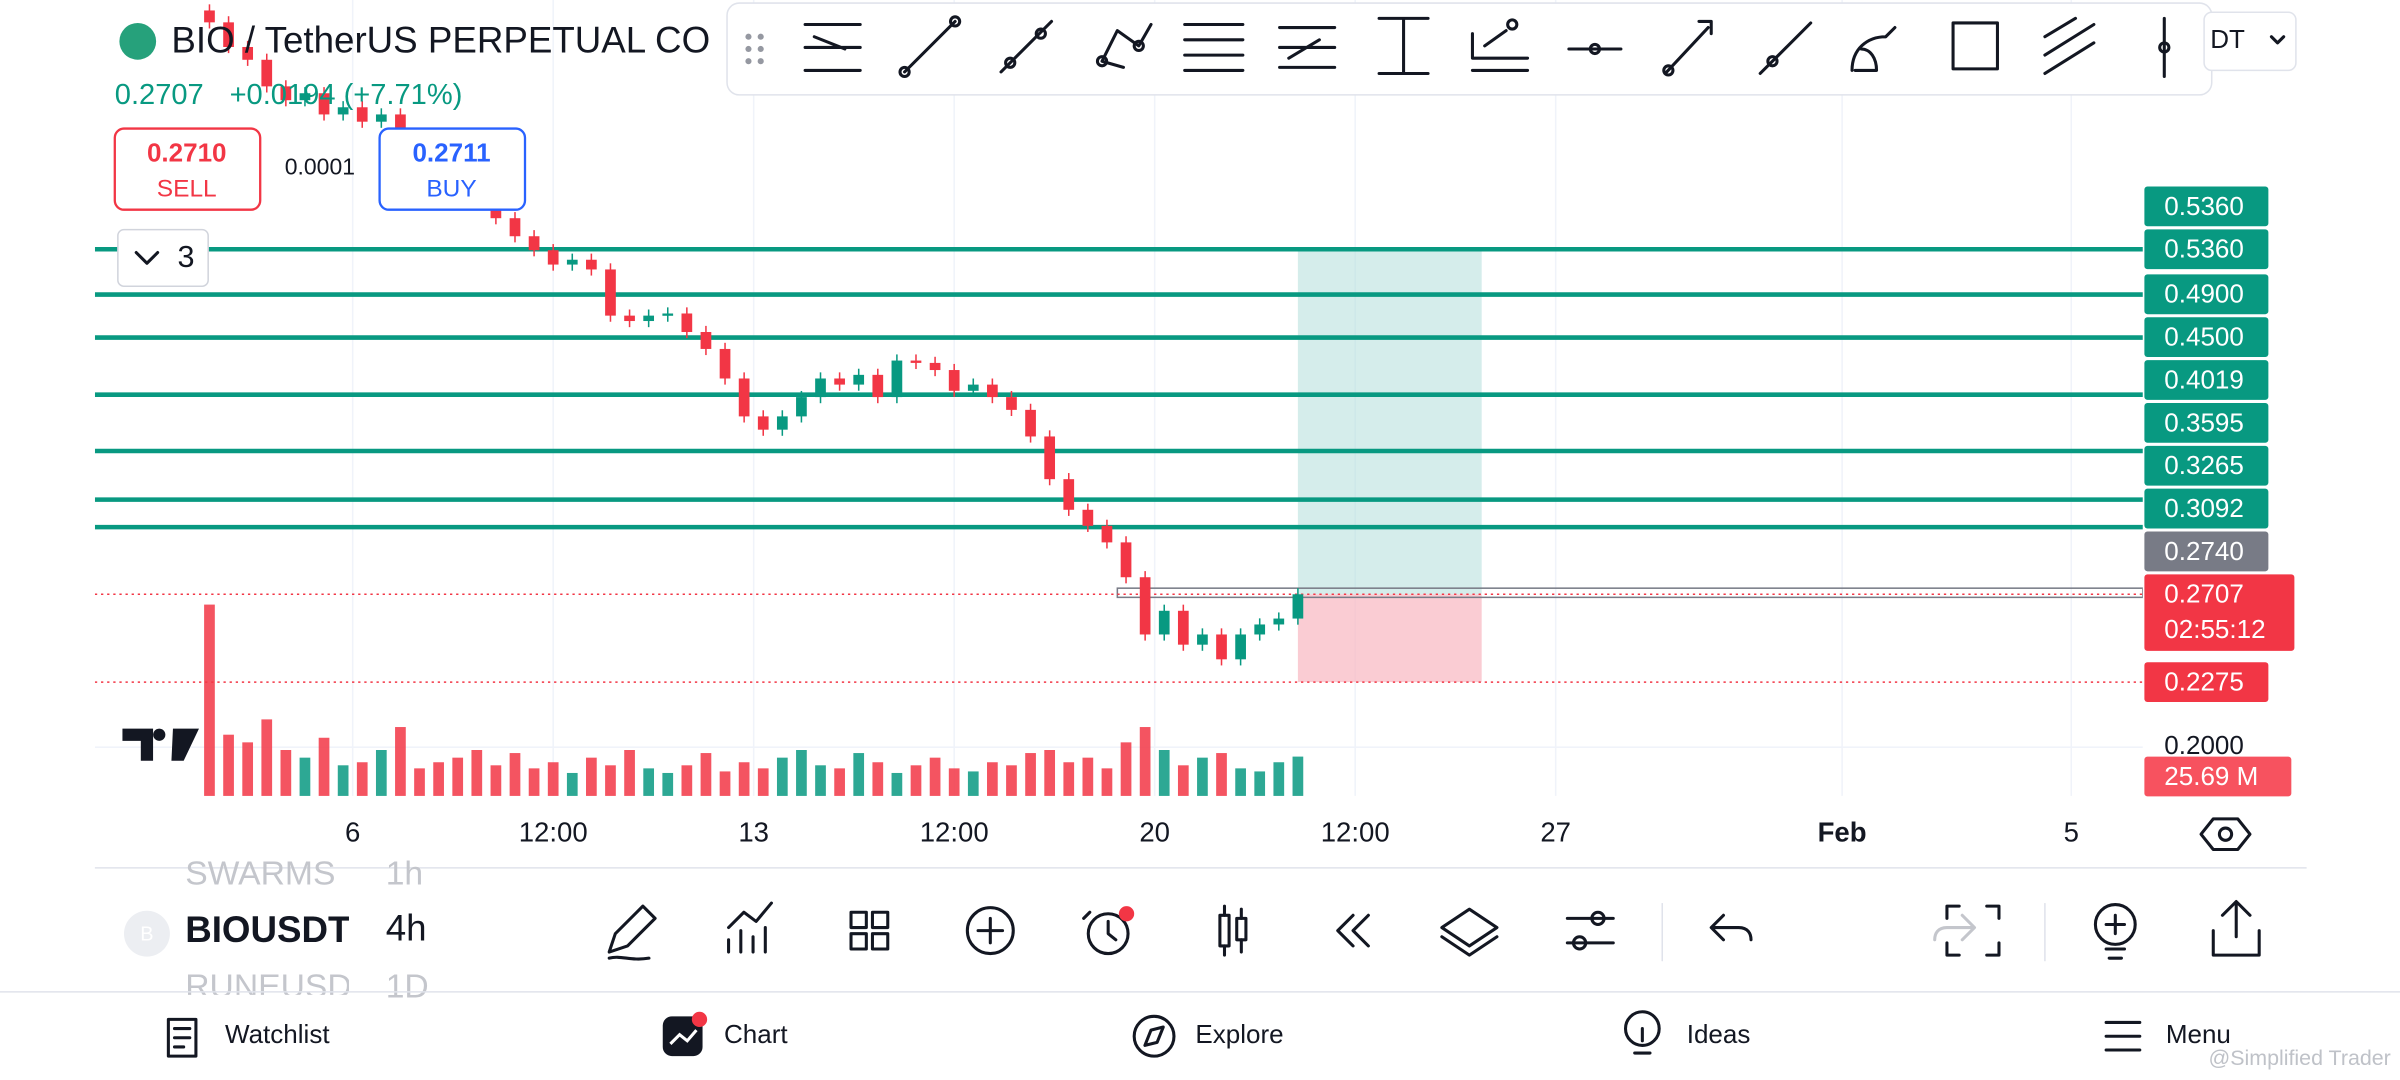  What do you see at coordinates (699, 1019) in the screenshot?
I see `notification-dot` at bounding box center [699, 1019].